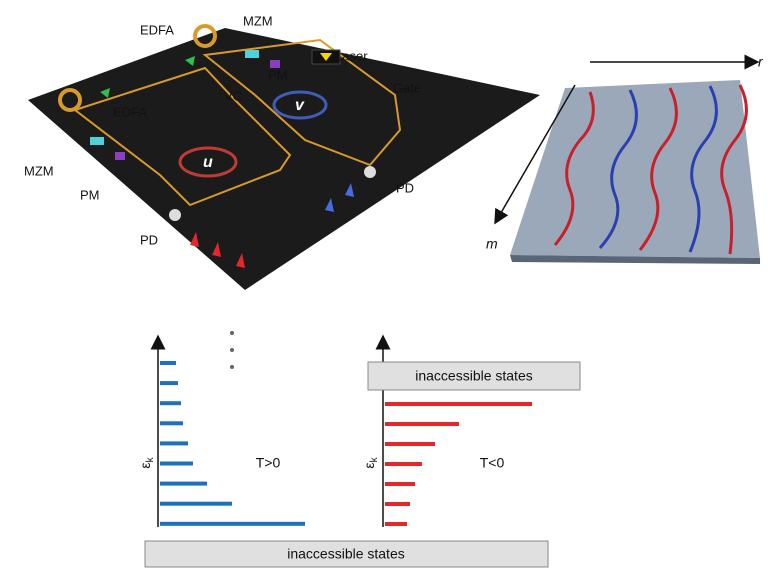 Image resolution: width=768 pixels, height=576 pixels. What do you see at coordinates (635, 259) in the screenshot?
I see `lattice-edge` at bounding box center [635, 259].